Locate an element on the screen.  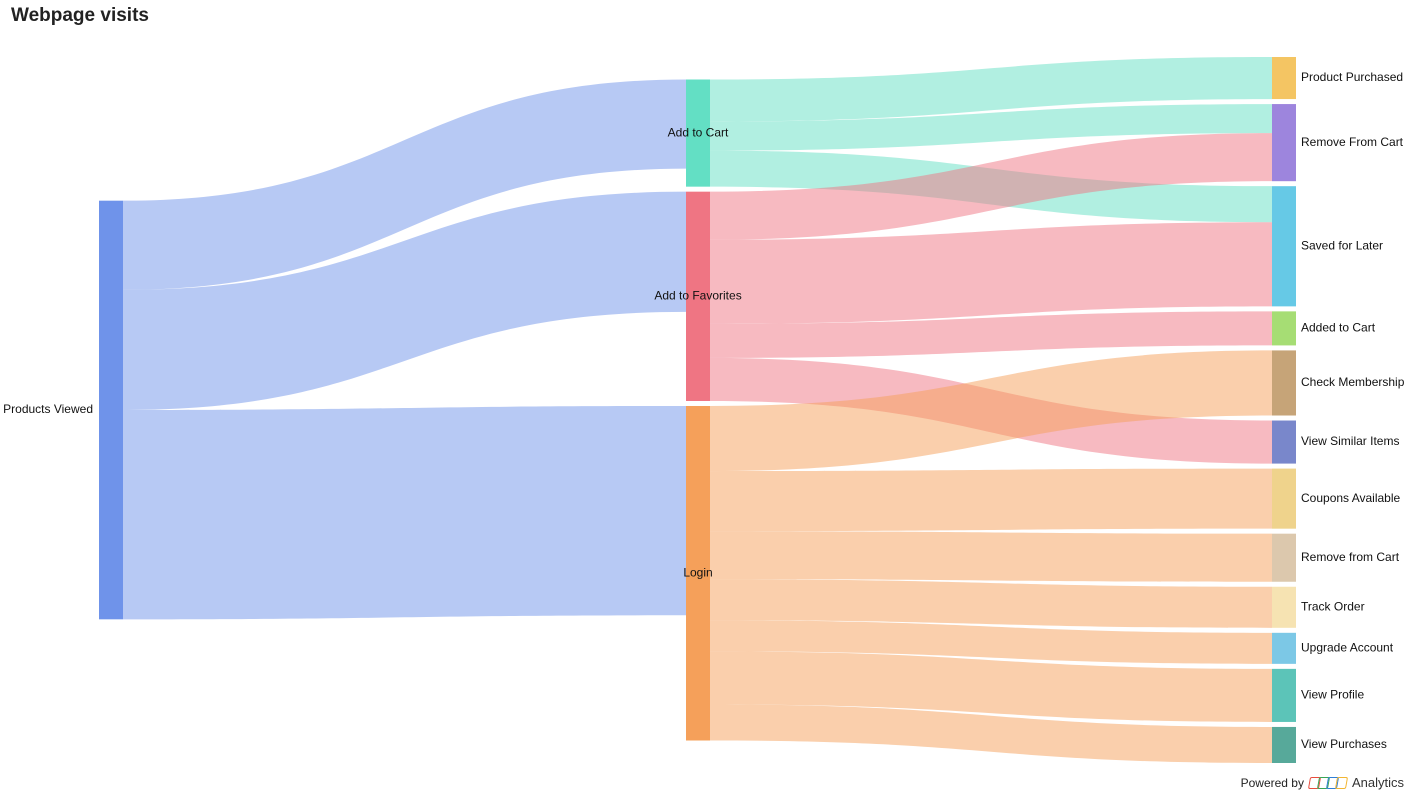
sankey-node-rfc is located at coordinates (1284, 143).